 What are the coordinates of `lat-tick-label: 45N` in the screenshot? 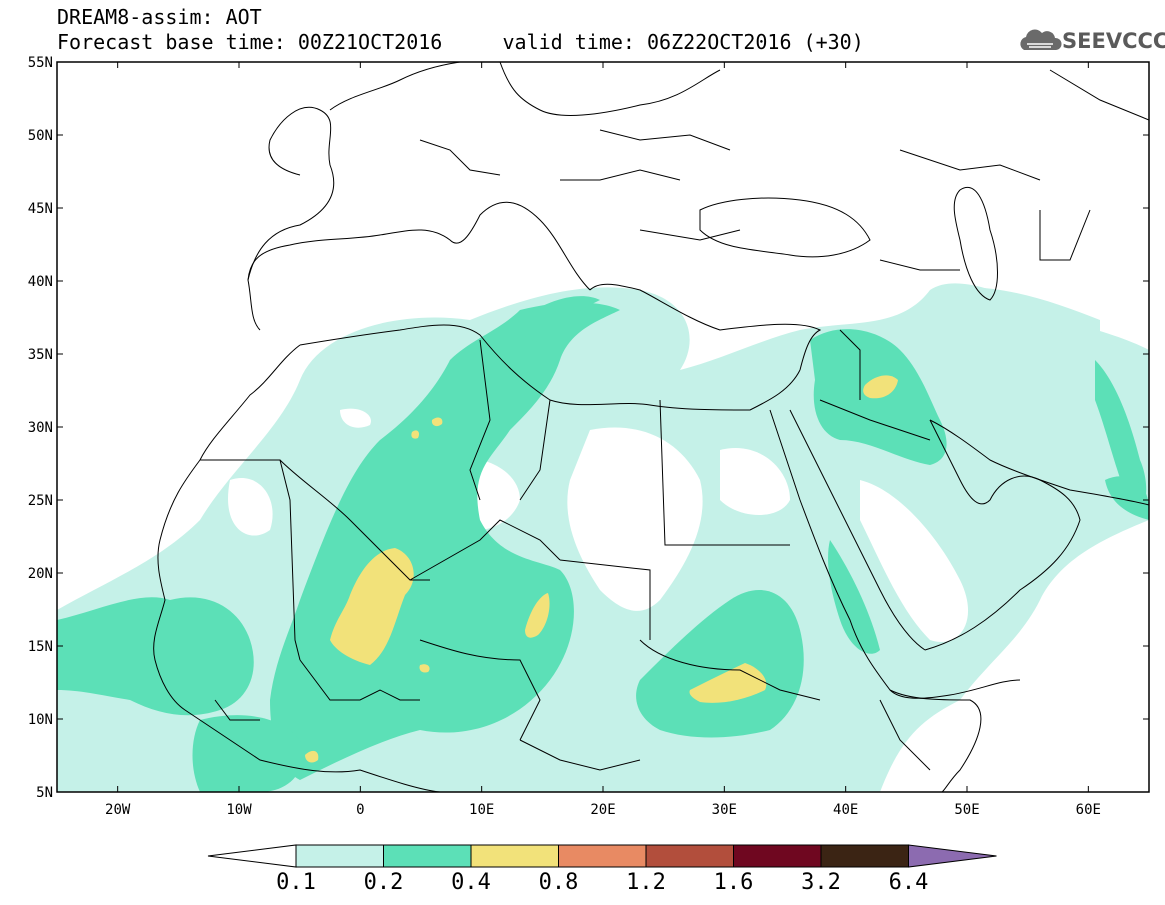 It's located at (40, 209).